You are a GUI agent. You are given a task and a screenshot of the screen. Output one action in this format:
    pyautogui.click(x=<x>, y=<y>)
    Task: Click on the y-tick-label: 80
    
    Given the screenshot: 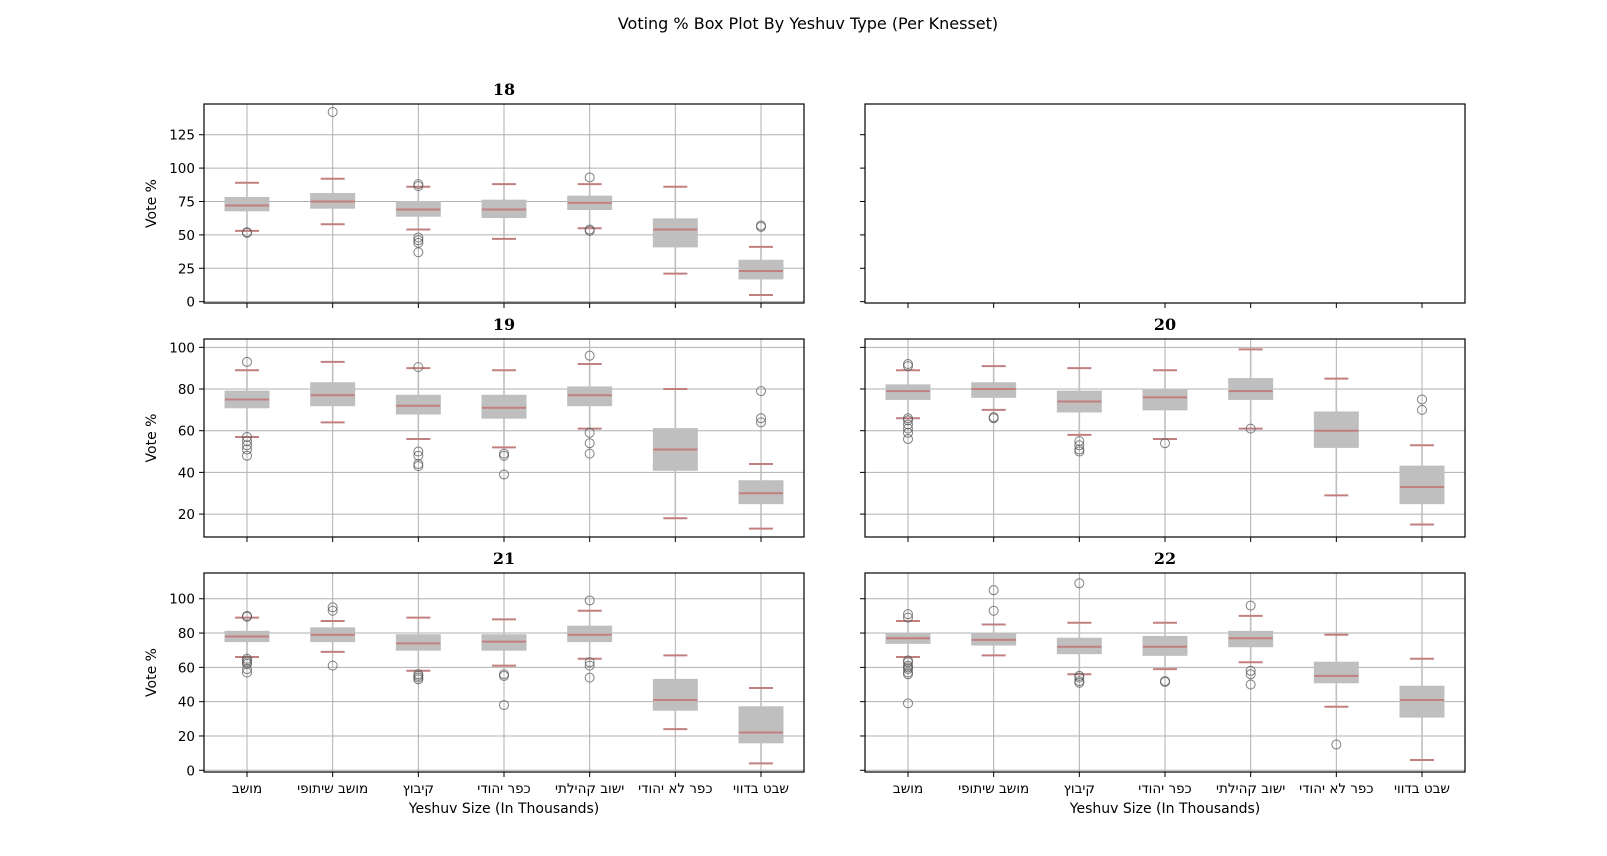 What is the action you would take?
    pyautogui.click(x=186, y=390)
    